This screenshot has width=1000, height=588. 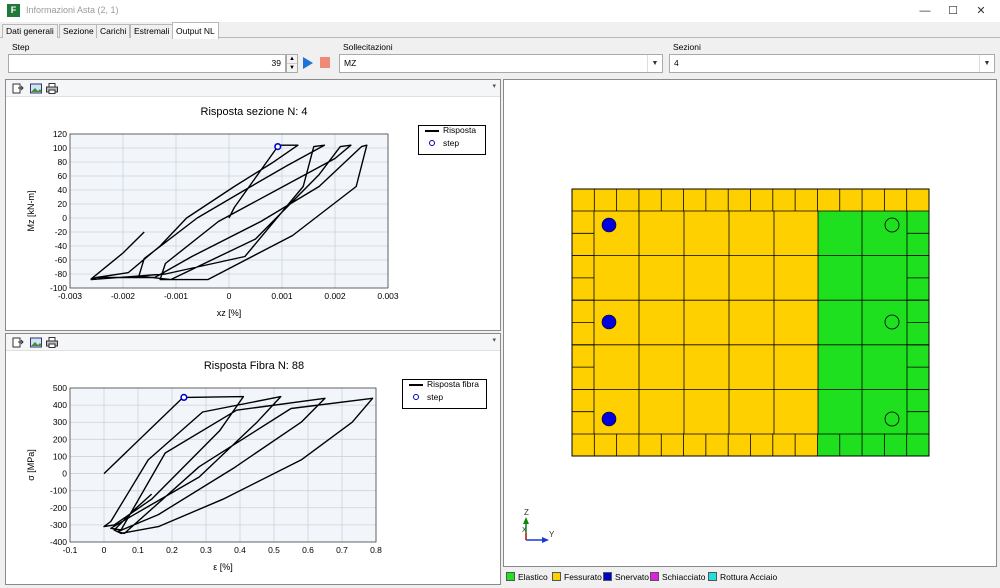 What do you see at coordinates (524, 530) in the screenshot?
I see `axis-x-label: X` at bounding box center [524, 530].